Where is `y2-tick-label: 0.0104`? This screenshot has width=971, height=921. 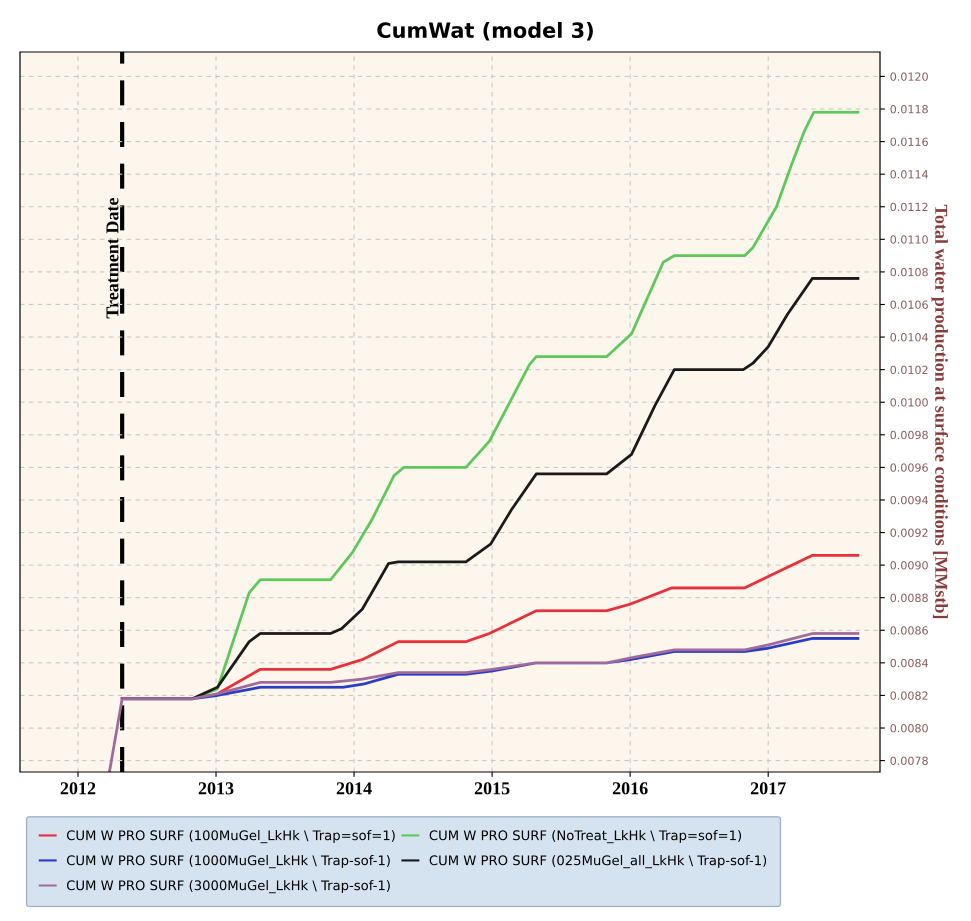
y2-tick-label: 0.0104 is located at coordinates (909, 337).